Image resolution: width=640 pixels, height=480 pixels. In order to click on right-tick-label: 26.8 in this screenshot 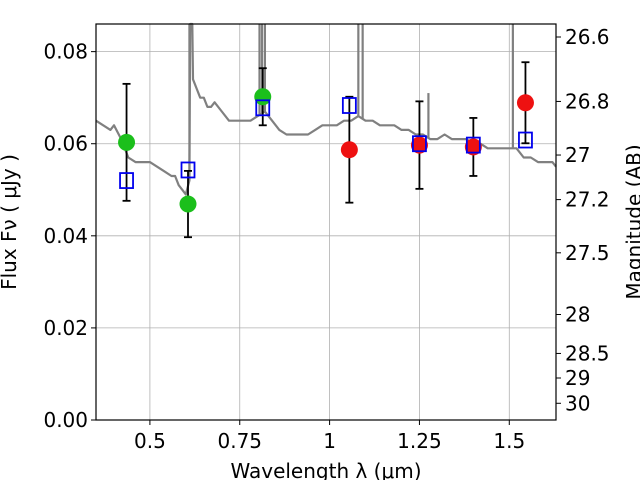, I will do `click(587, 101)`.